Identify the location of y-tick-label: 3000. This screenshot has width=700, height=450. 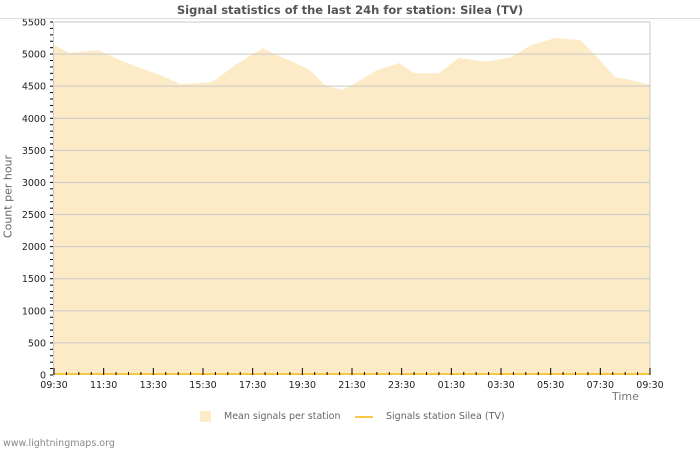
(34, 183).